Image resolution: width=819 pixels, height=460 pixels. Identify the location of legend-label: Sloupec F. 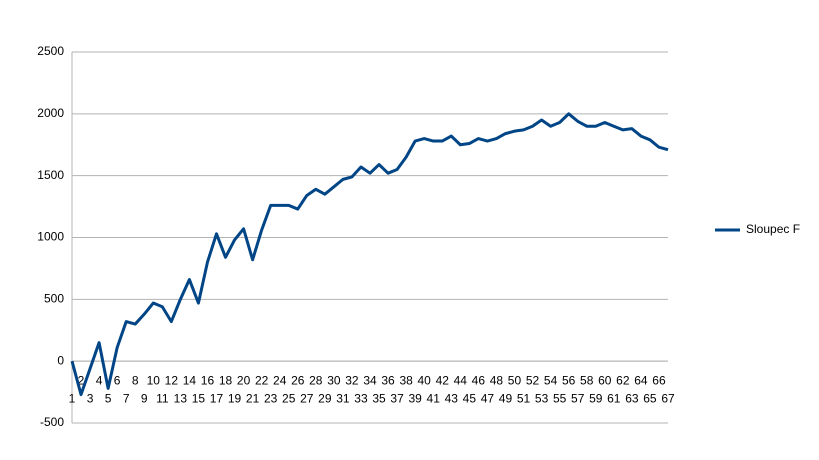
(773, 229).